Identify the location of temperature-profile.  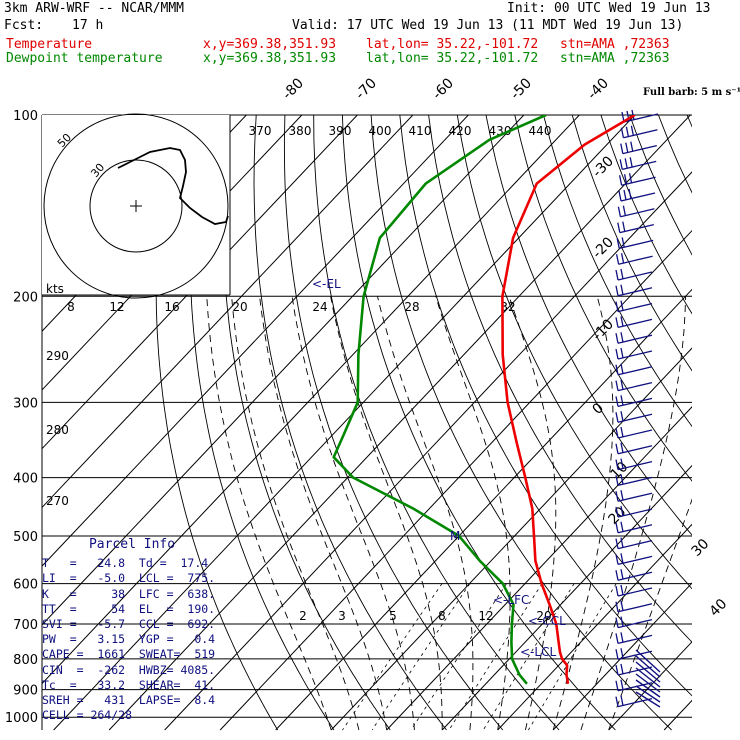
(568, 400).